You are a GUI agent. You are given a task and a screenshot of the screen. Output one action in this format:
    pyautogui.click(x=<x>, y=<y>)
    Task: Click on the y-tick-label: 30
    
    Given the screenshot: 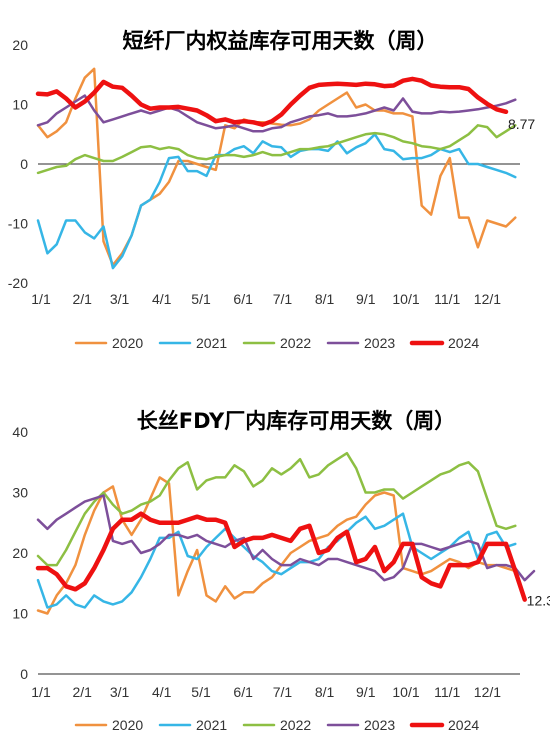 What is the action you would take?
    pyautogui.click(x=20, y=493)
    